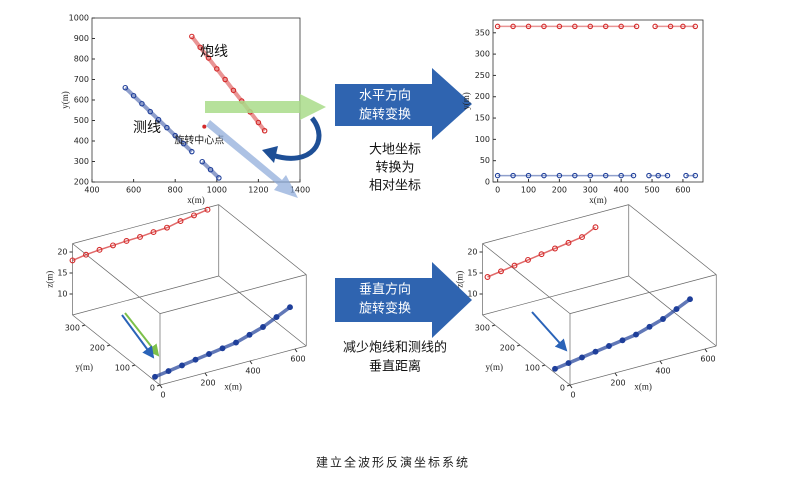 The height and width of the screenshot is (500, 786). What do you see at coordinates (199, 140) in the screenshot?
I see `center-label: 旋转中心点` at bounding box center [199, 140].